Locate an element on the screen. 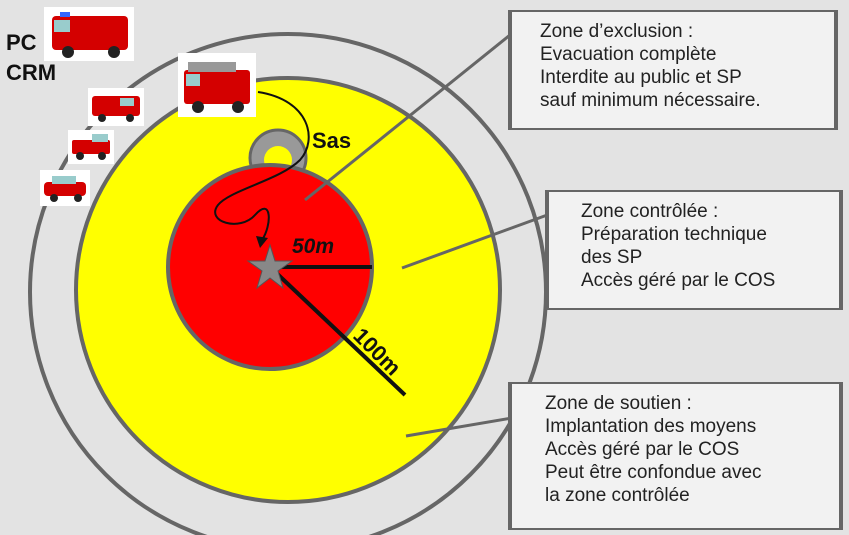 The width and height of the screenshot is (849, 535). exclusion-line: Interdite au public et SP is located at coordinates (641, 77).